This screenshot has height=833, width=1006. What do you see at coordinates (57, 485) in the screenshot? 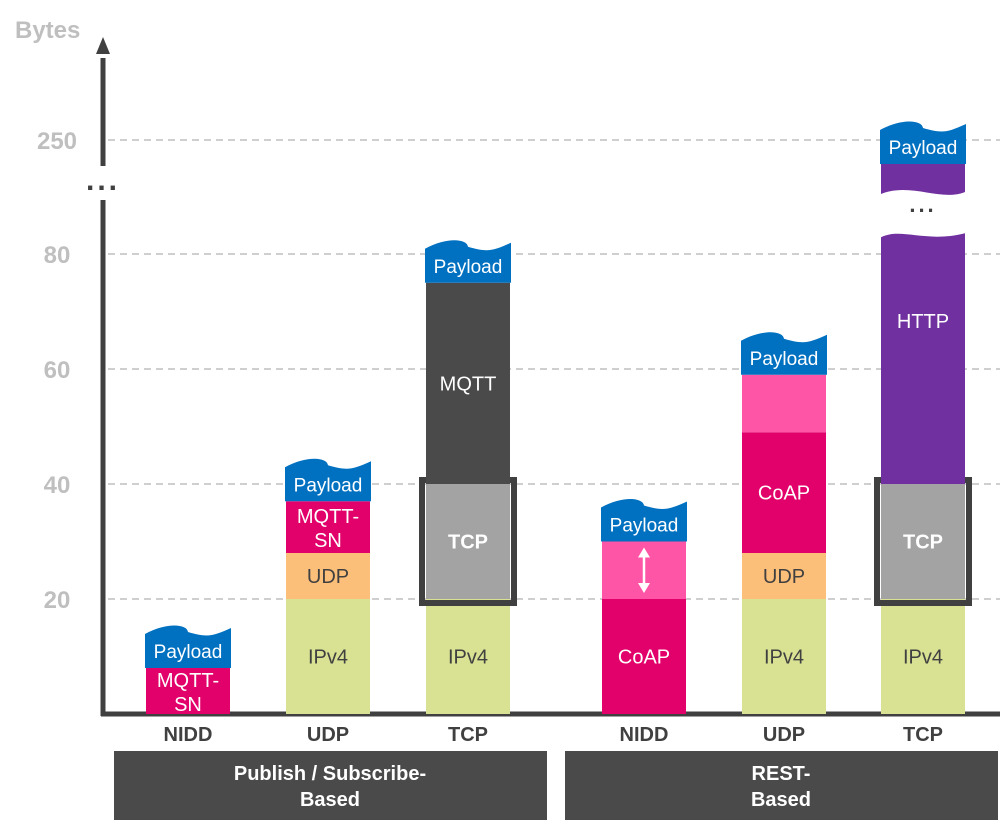
I see `y-tick-label: 40` at bounding box center [57, 485].